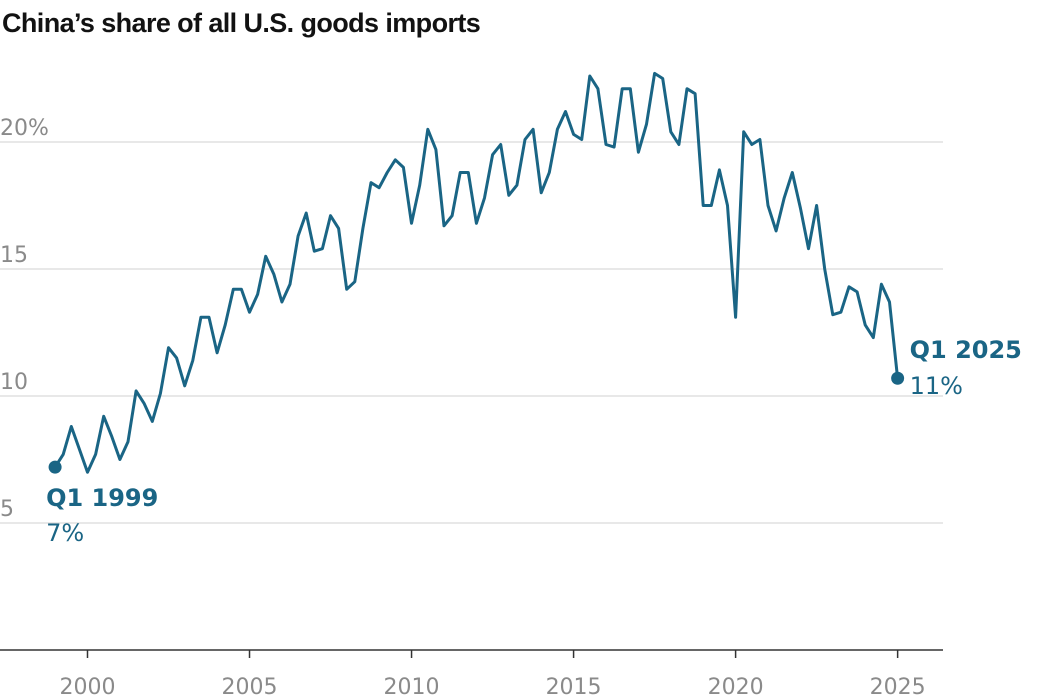 The width and height of the screenshot is (1050, 700). Describe the element at coordinates (102, 498) in the screenshot. I see `annotation-label-start: Q1 1999` at that location.